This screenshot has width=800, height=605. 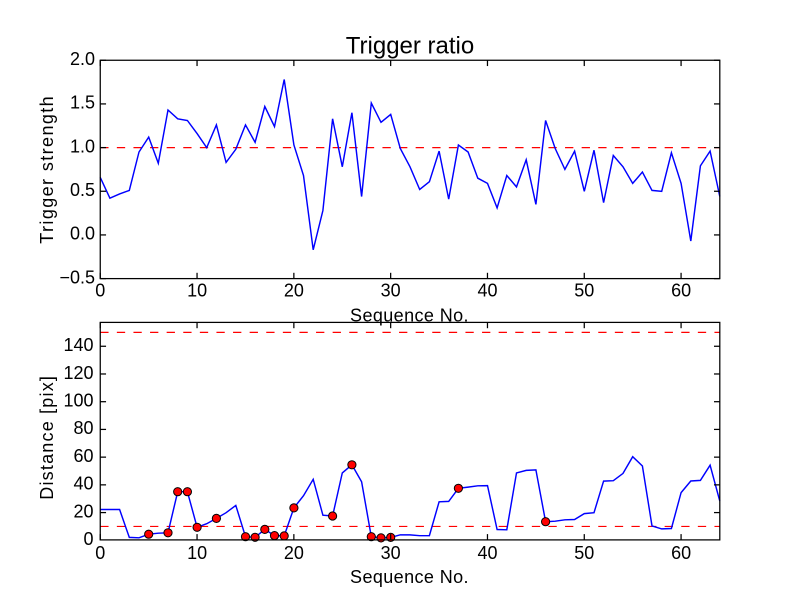 What do you see at coordinates (82, 234) in the screenshot?
I see `svg-text: 0.0` at bounding box center [82, 234].